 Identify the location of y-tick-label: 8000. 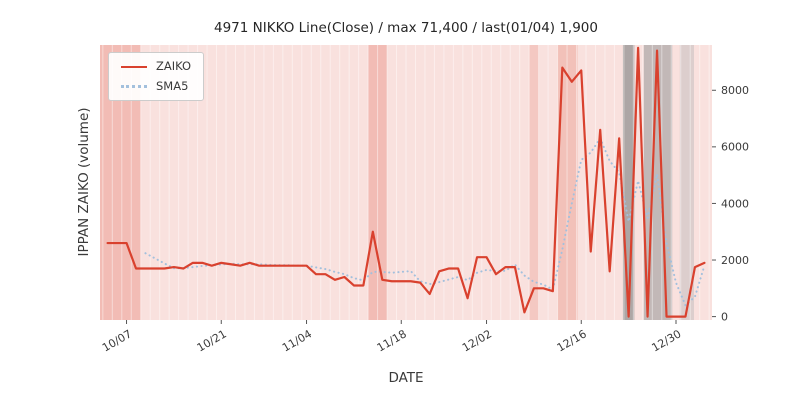
(735, 90).